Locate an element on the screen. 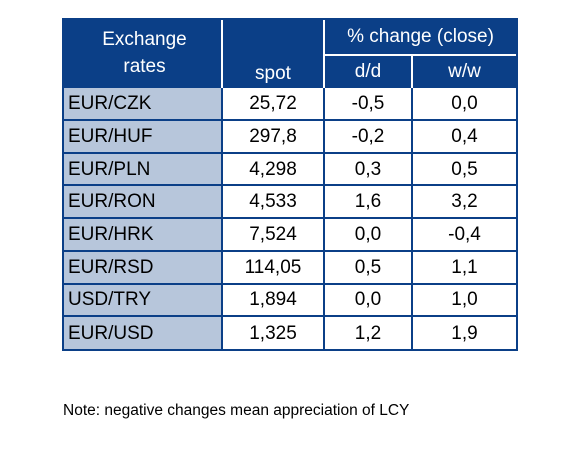 The width and height of the screenshot is (580, 451). ww-cell: 3,2 is located at coordinates (463, 201).